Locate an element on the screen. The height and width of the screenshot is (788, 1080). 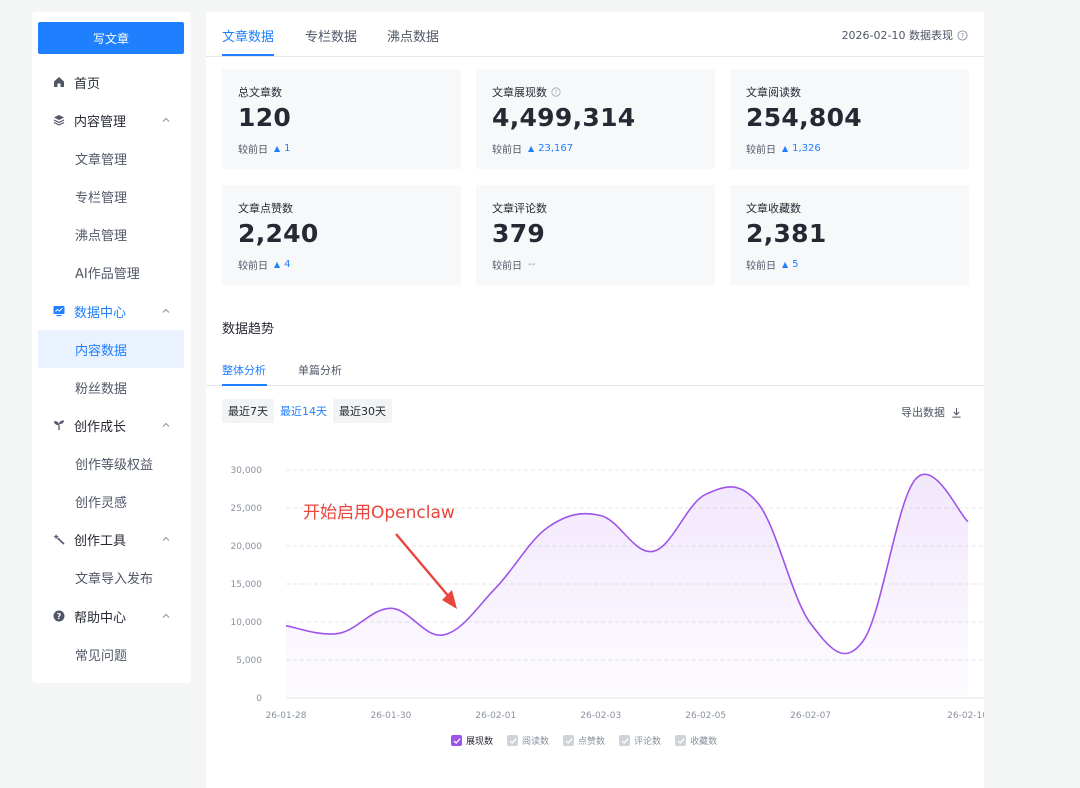
sidebar-item-creation-inspiration: 创作灵感 is located at coordinates (101, 503).